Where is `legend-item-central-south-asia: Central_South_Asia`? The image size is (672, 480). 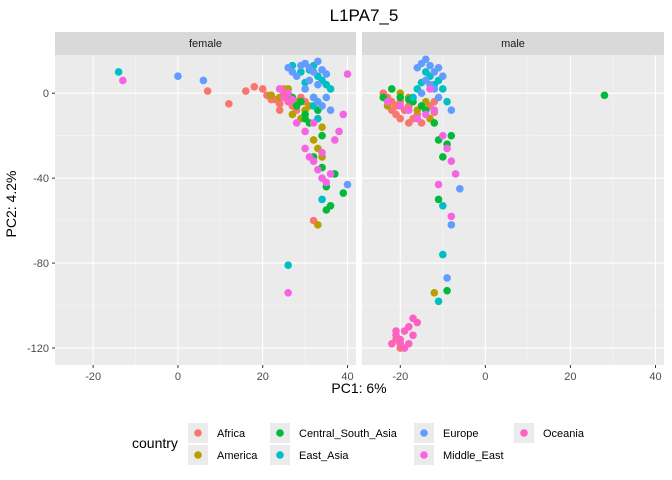
legend-item-central-south-asia: Central_South_Asia is located at coordinates (334, 433).